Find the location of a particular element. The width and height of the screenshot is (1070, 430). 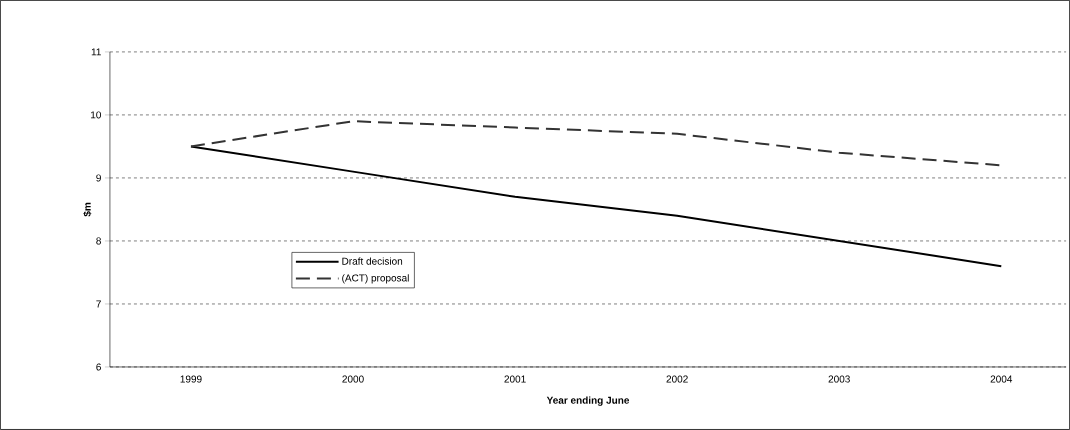

x-tick-label: 1999 is located at coordinates (191, 379).